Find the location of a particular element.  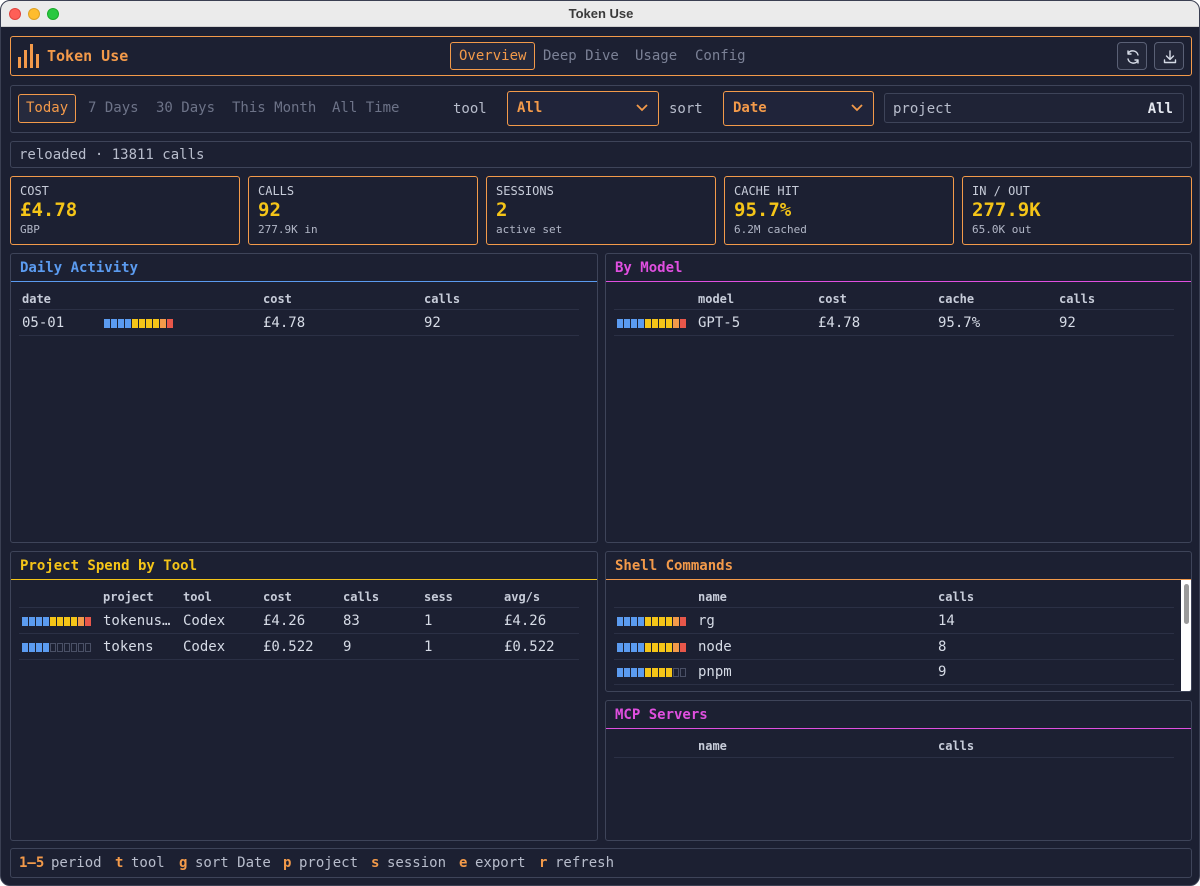

panel-title: Project Spend by Tool is located at coordinates (304, 566).